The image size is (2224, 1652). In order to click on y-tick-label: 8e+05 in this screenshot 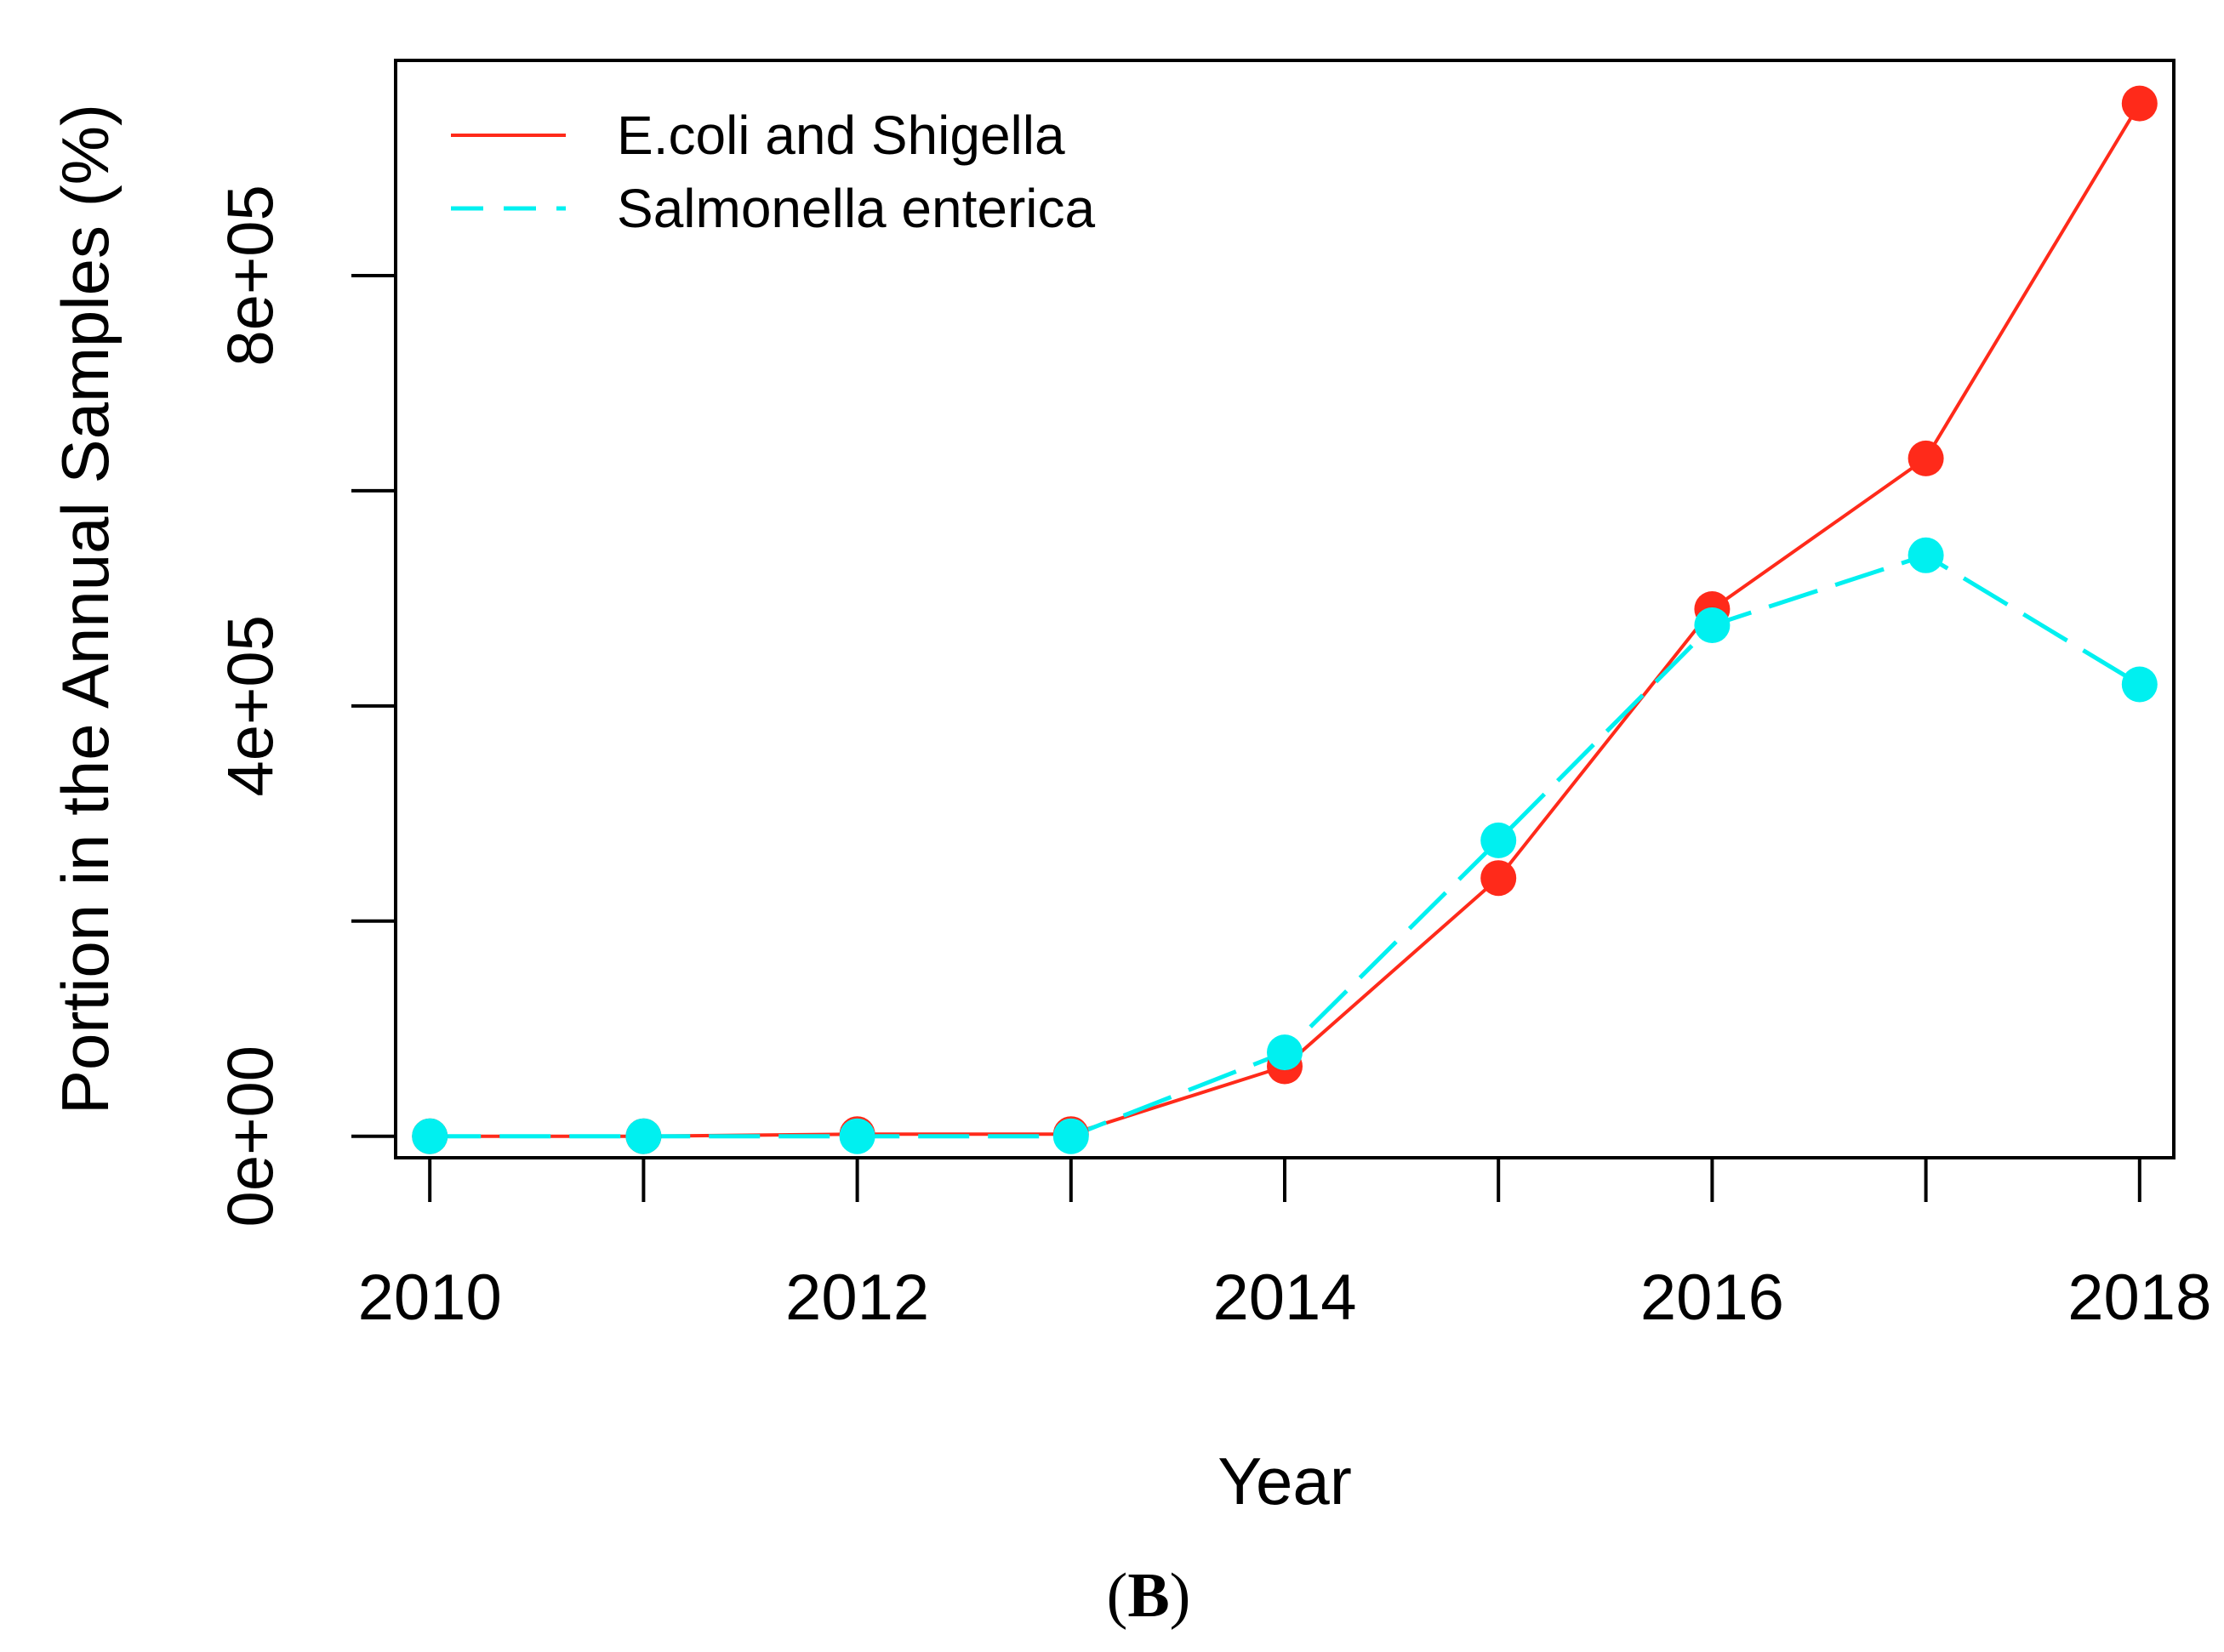, I will do `click(251, 275)`.